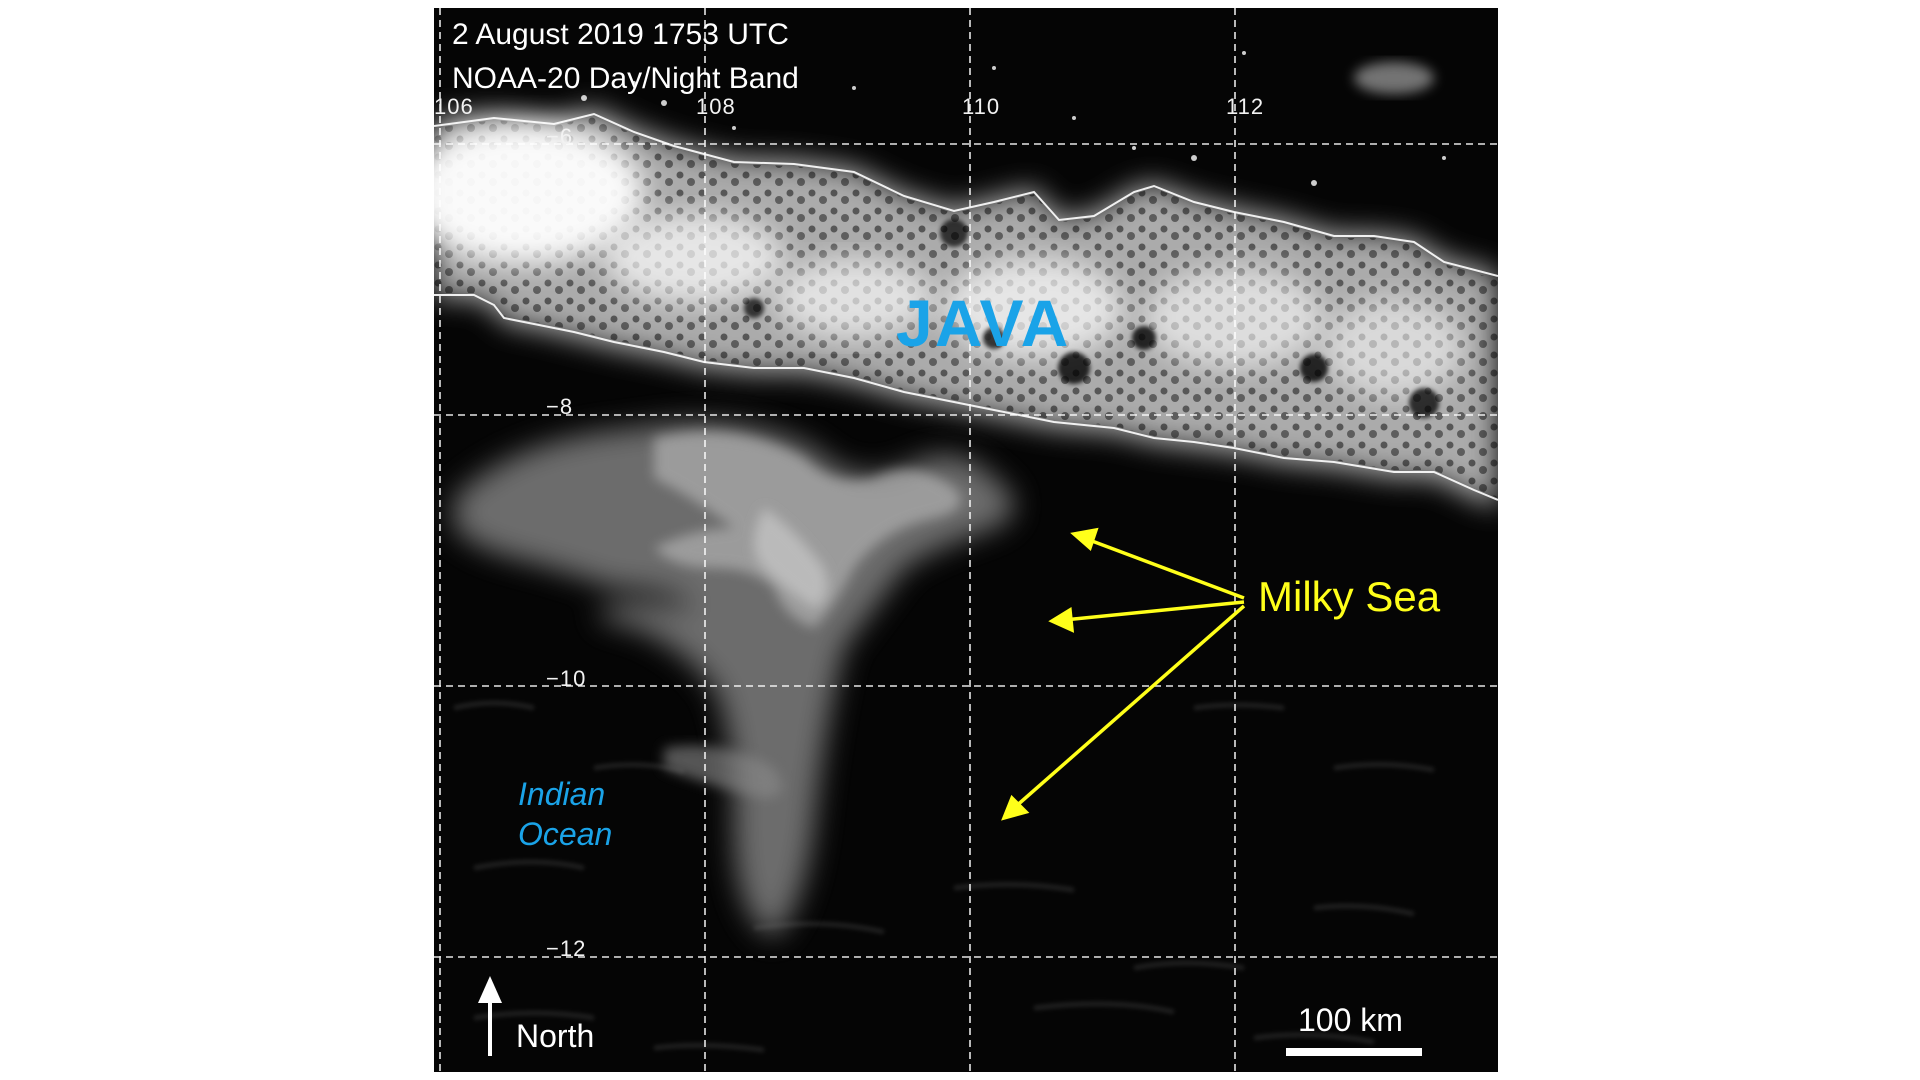 The height and width of the screenshot is (1080, 1920). Describe the element at coordinates (1245, 106) in the screenshot. I see `lon-label-112: 112` at that location.